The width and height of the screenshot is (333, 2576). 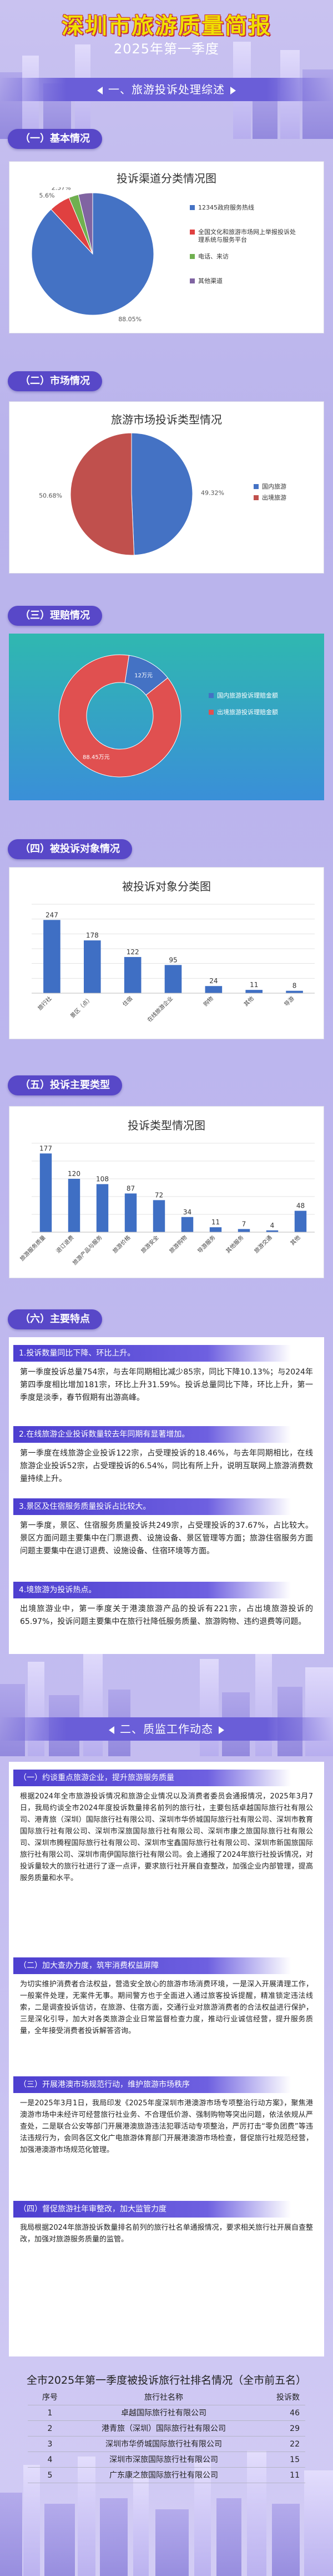 What do you see at coordinates (161, 1009) in the screenshot?
I see `category-tick-label: 在线旅游企业` at bounding box center [161, 1009].